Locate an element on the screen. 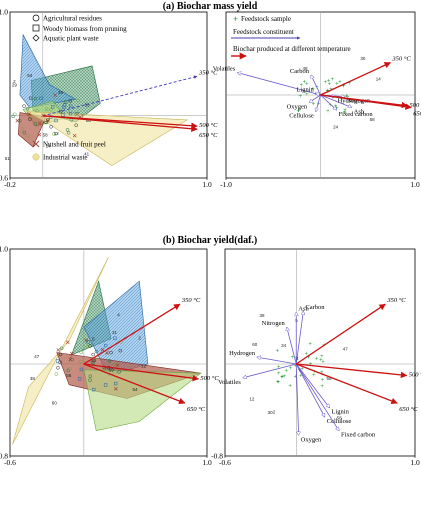 The width and height of the screenshot is (421, 522). legend-industrial: Industrial waste is located at coordinates (65, 158).